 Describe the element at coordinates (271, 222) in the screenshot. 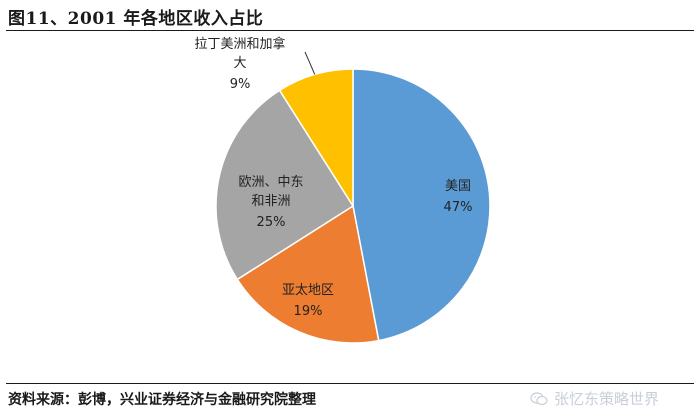

I see `slice-value-label: 25%` at that location.